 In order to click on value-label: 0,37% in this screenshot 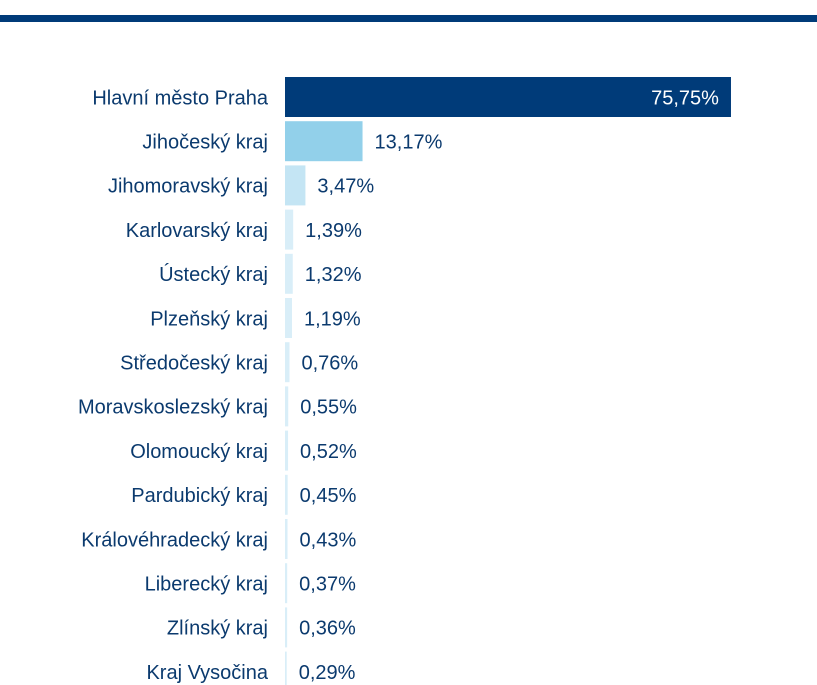, I will do `click(327, 584)`.